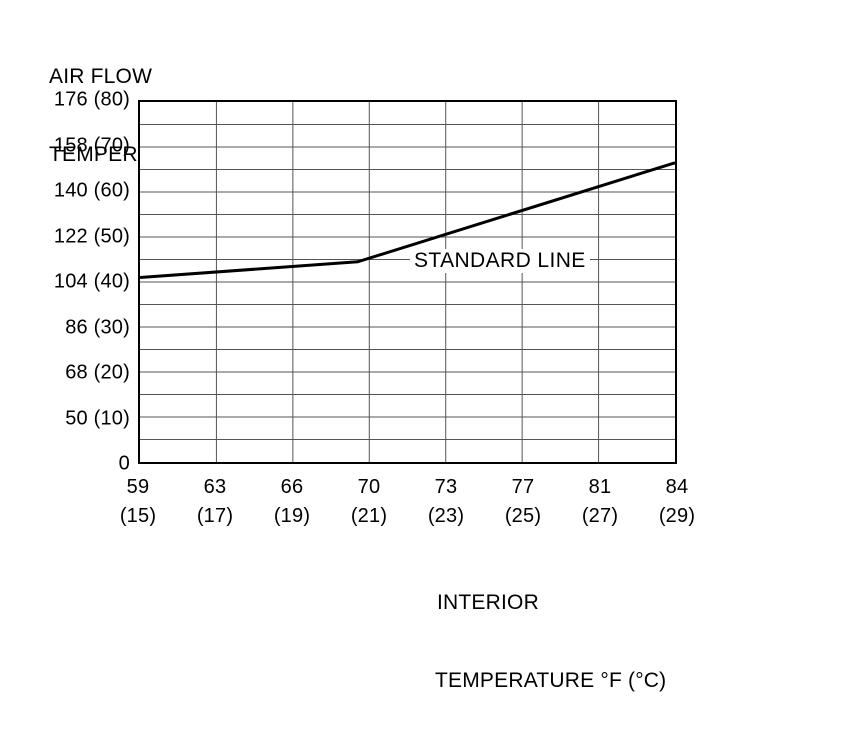 The width and height of the screenshot is (860, 746). I want to click on x-axis-tick-label-fahrenheit: 63, so click(215, 487).